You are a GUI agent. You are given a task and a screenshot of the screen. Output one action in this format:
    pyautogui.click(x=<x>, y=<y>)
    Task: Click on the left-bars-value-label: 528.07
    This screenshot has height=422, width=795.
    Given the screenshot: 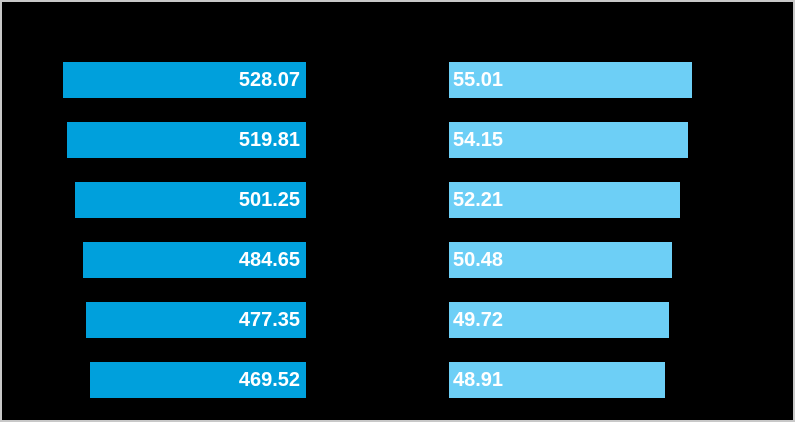 What is the action you would take?
    pyautogui.click(x=269, y=80)
    